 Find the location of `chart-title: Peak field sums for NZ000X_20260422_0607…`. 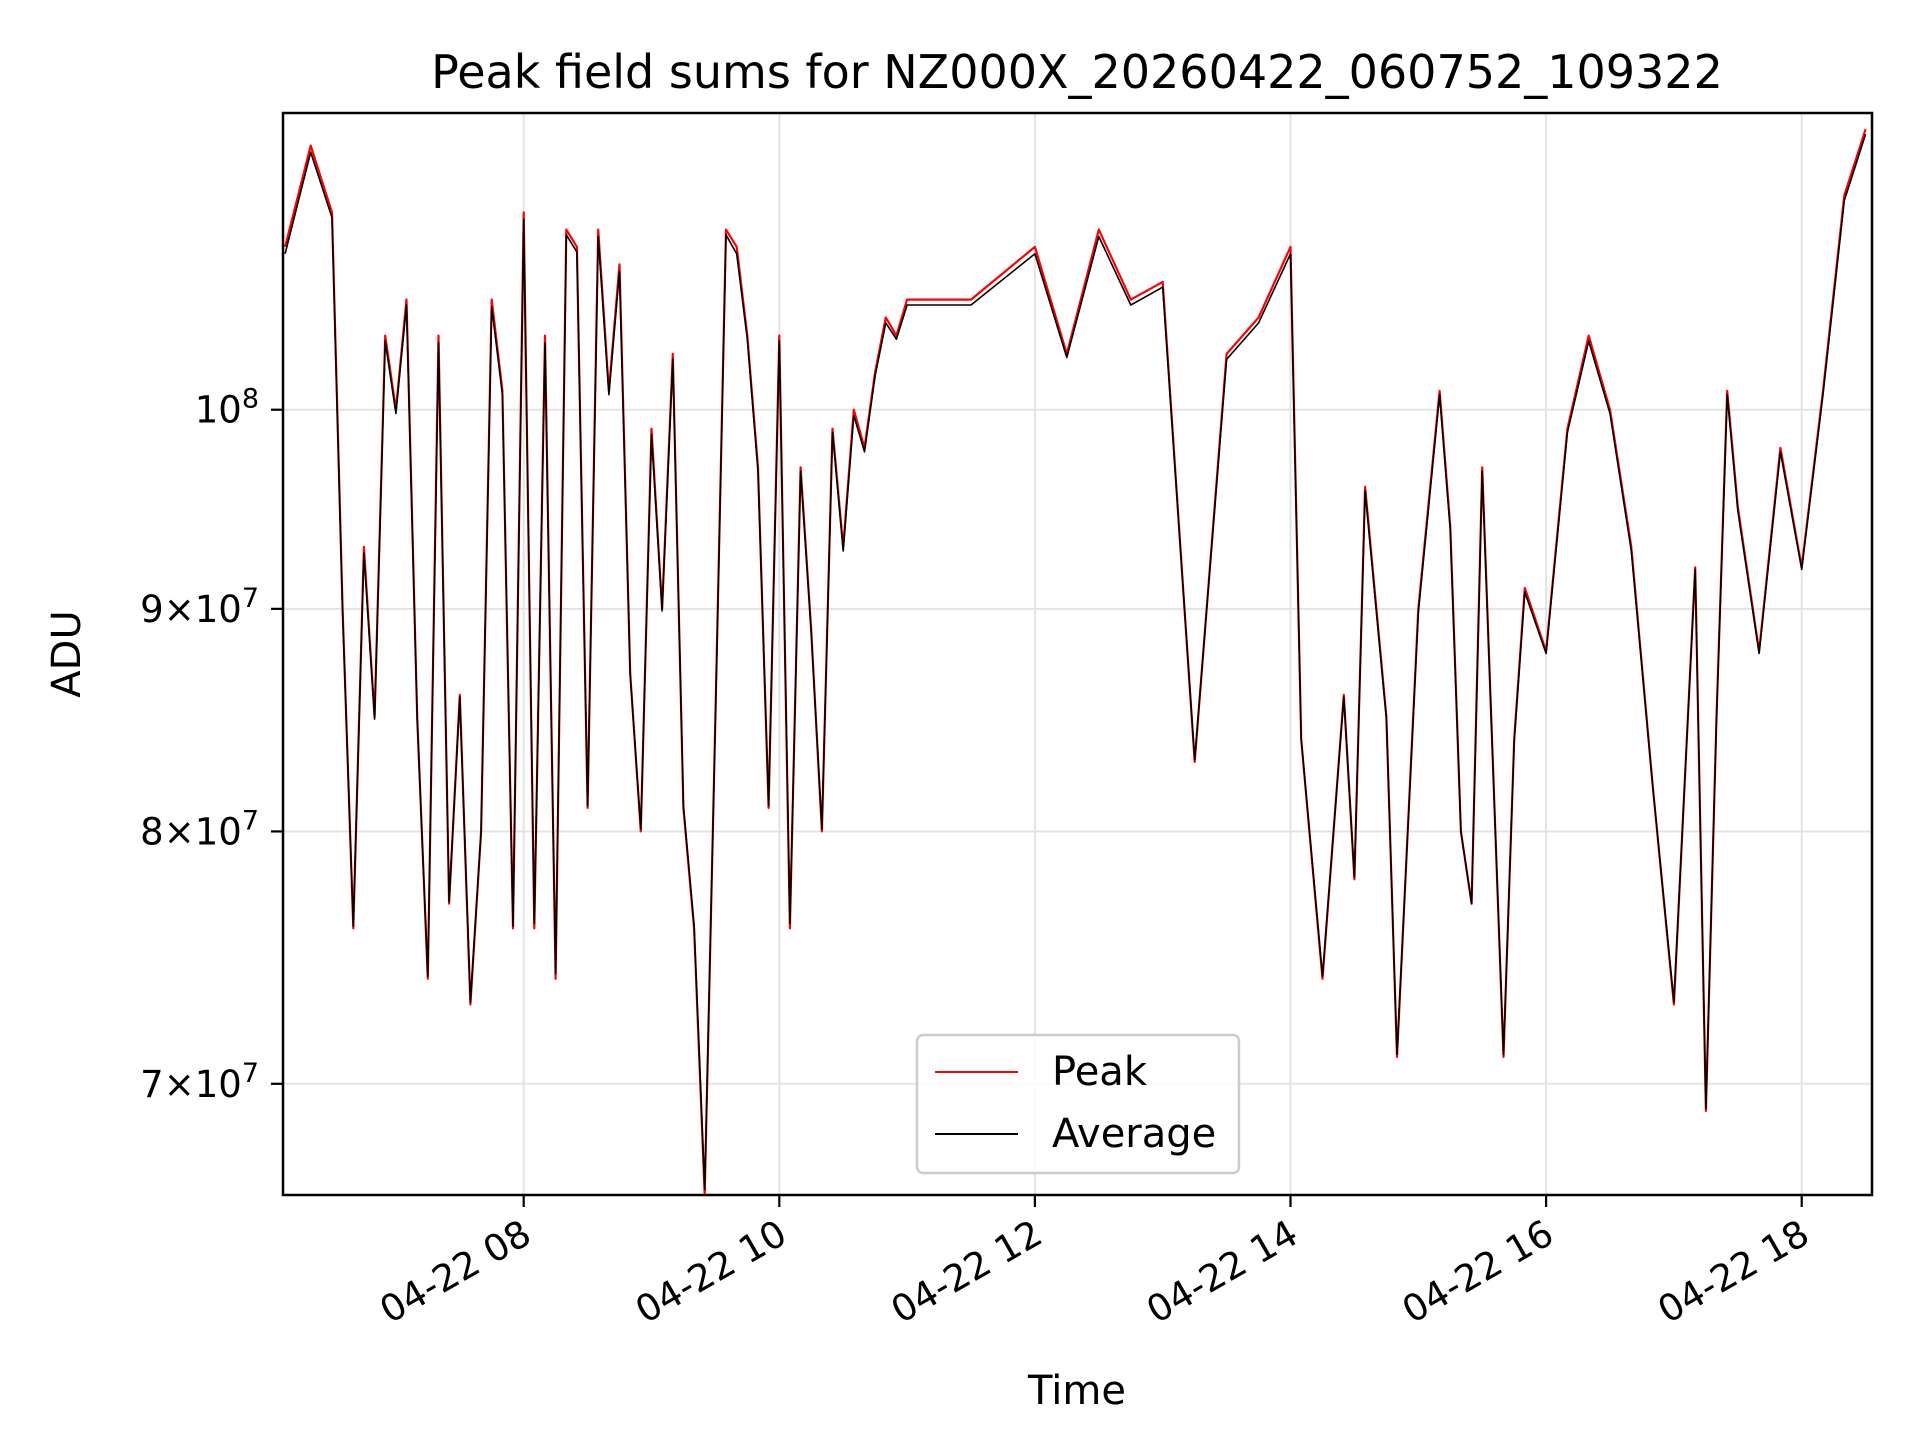

chart-title: Peak field sums for NZ000X_20260422_0607… is located at coordinates (1077, 72).